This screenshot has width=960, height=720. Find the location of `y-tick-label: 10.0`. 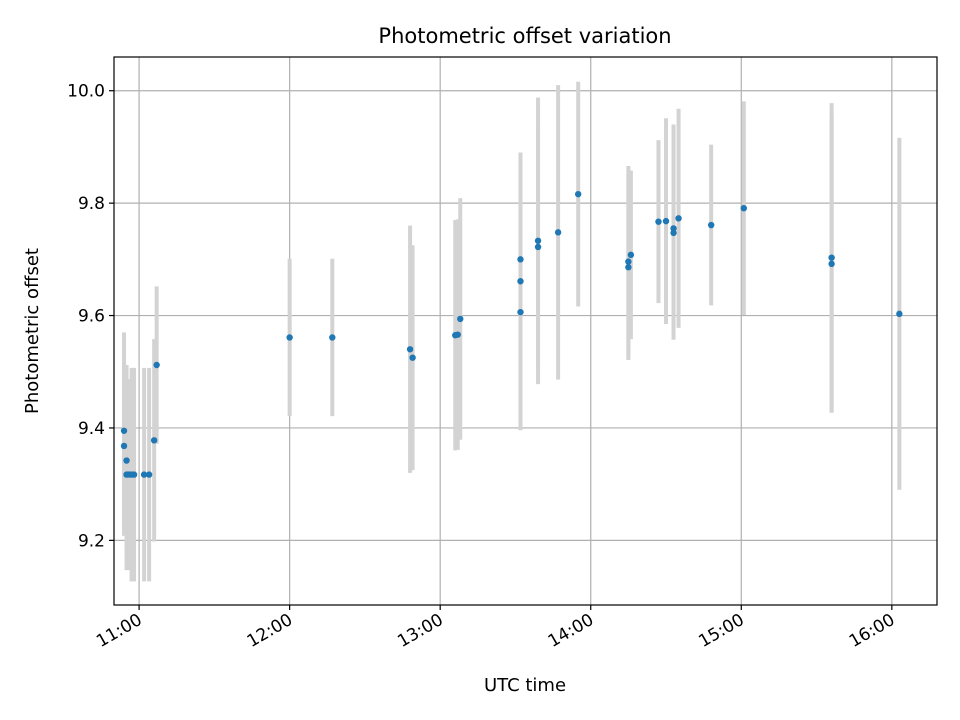

y-tick-label: 10.0 is located at coordinates (86, 92).